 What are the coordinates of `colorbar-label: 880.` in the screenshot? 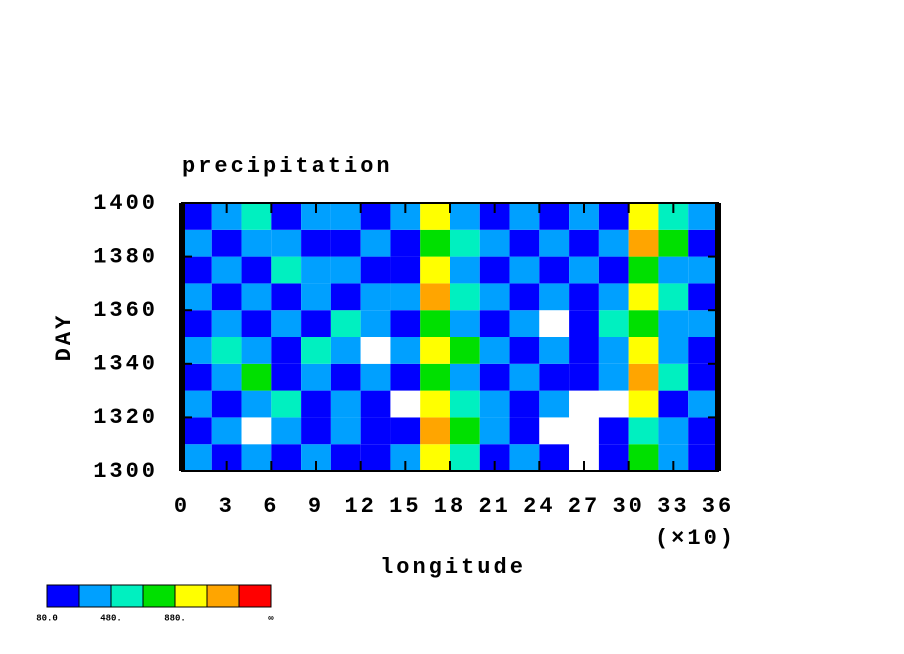 It's located at (175, 618).